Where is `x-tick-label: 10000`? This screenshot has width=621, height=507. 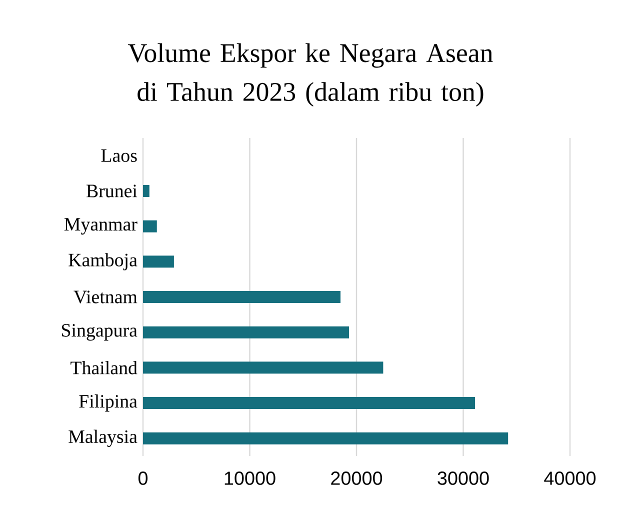 x-tick-label: 10000 is located at coordinates (250, 478).